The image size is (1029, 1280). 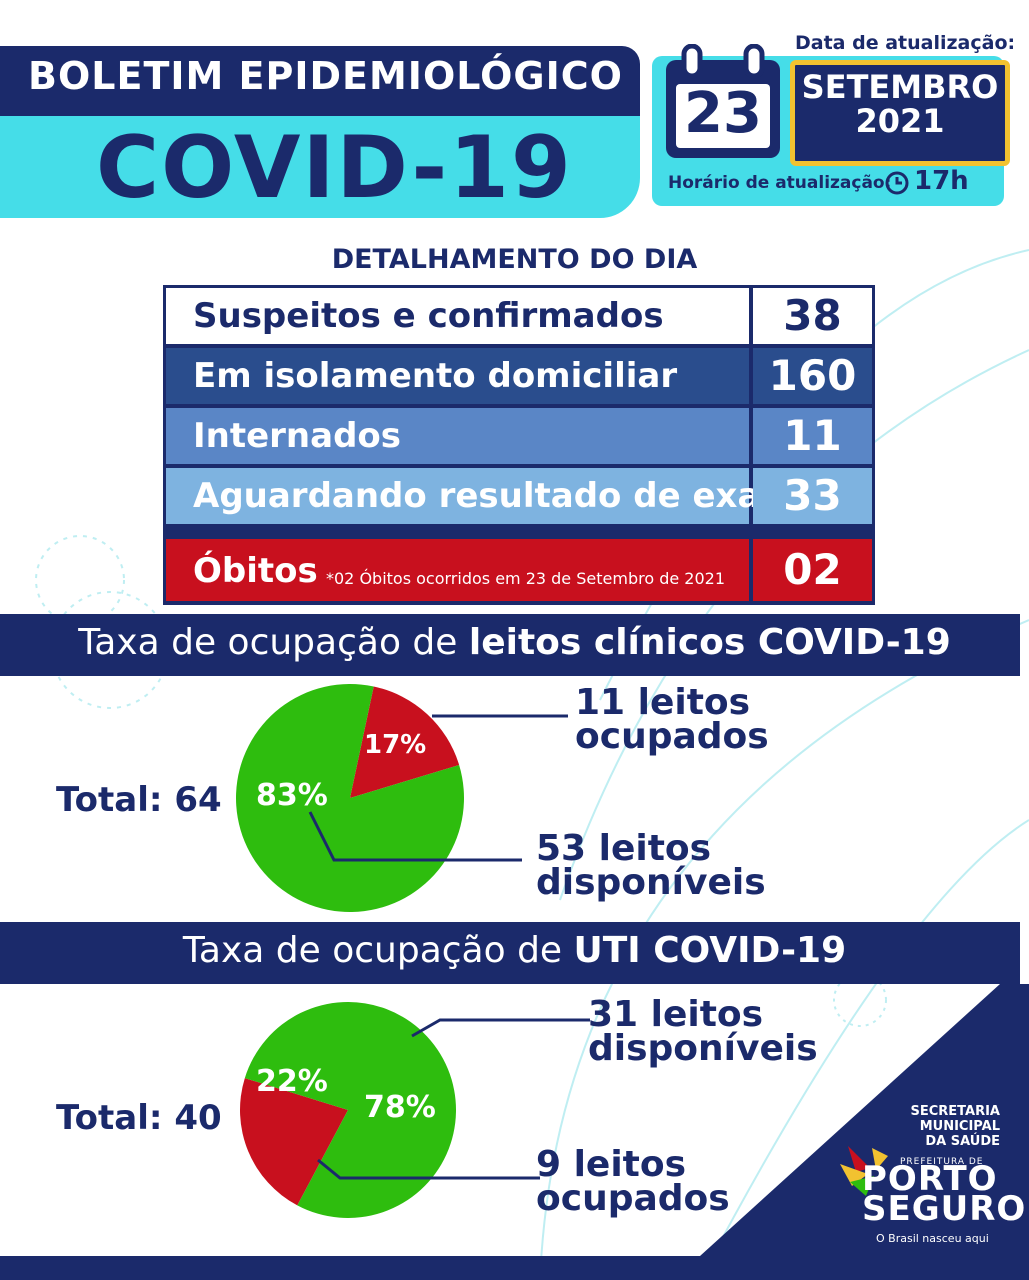 I want to click on logo-tagline: O Brasil nasceu aqui, so click(x=932, y=1238).